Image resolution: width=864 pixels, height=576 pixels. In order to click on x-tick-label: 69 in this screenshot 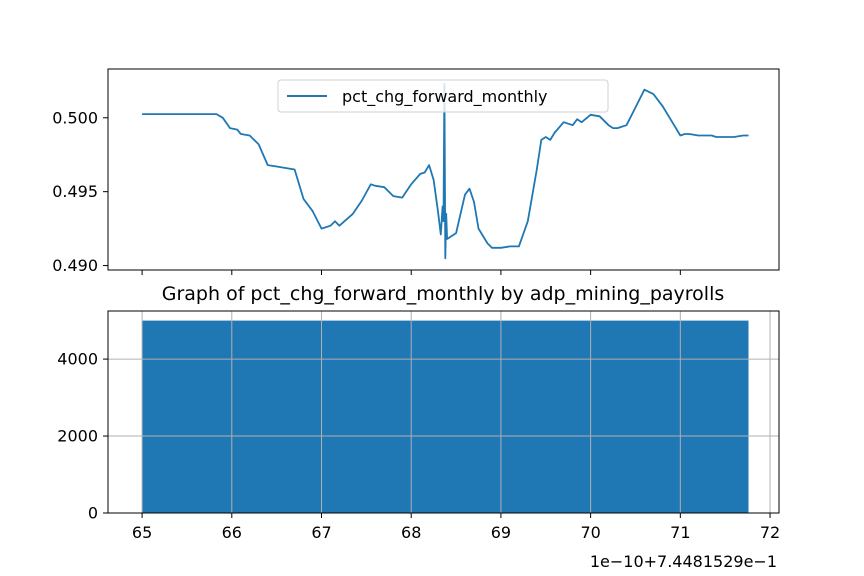, I will do `click(501, 532)`.